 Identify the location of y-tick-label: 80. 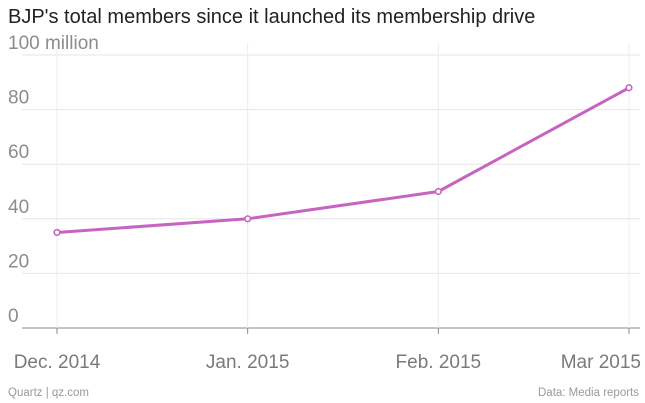
(18, 98).